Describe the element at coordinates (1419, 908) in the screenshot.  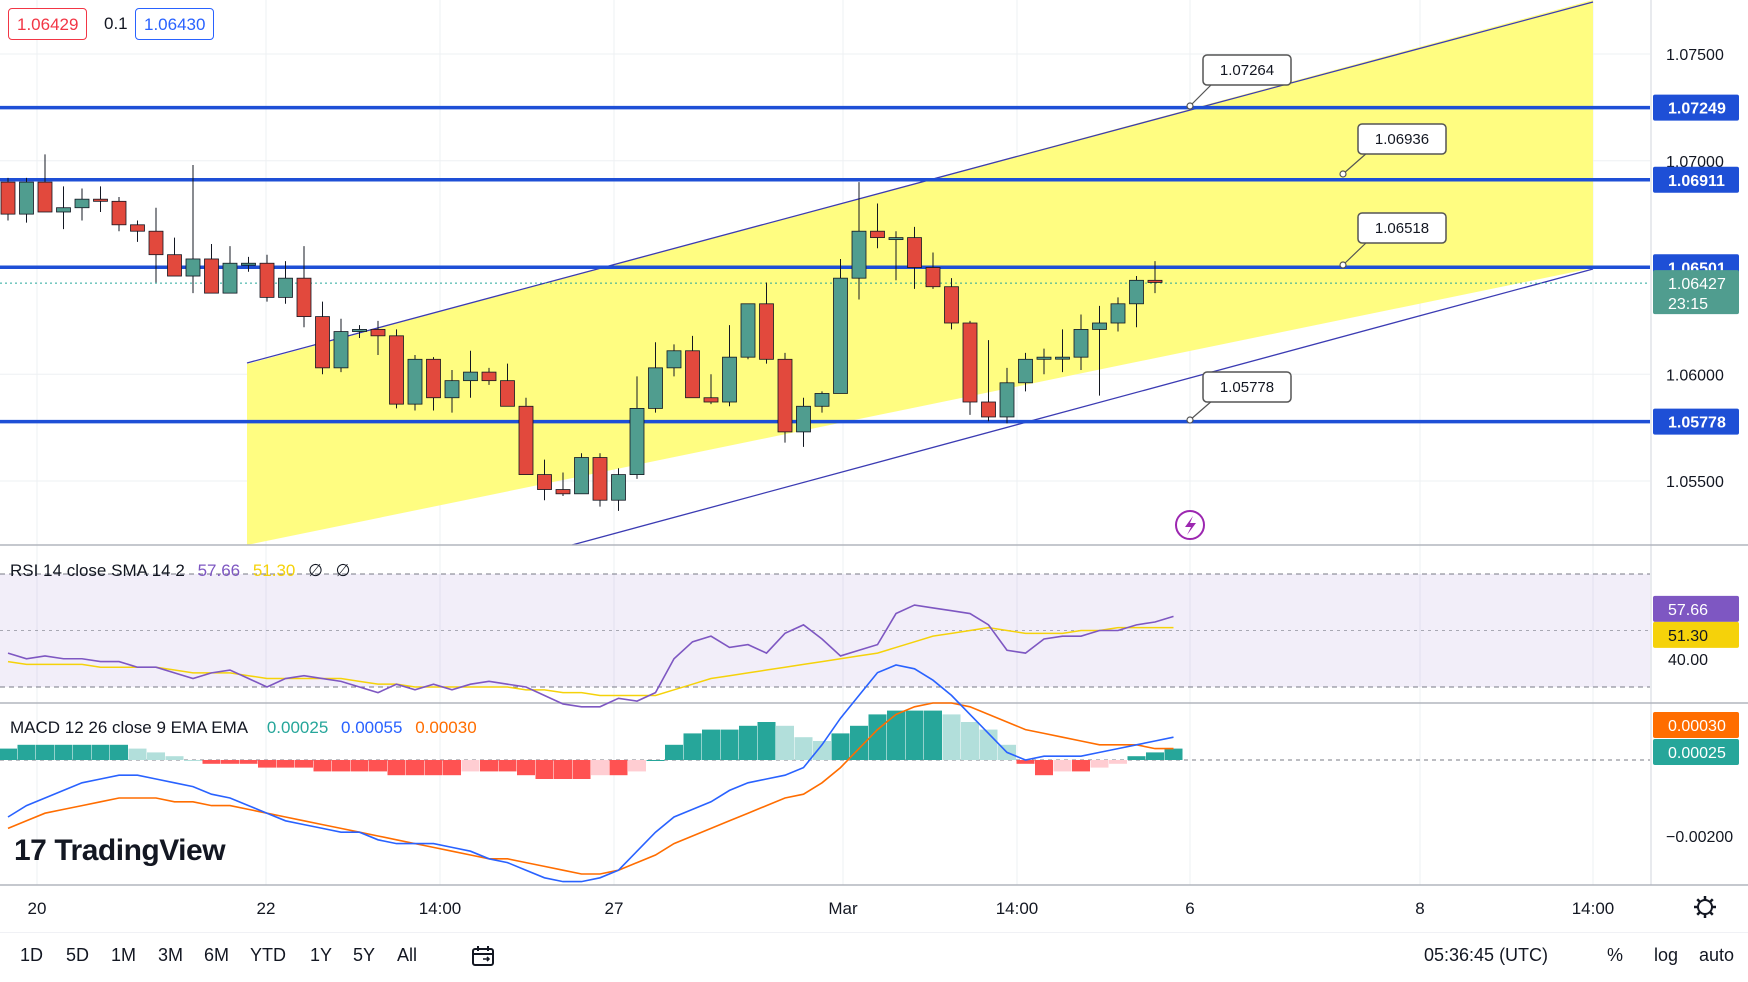
I see `time-axis-label: 8` at that location.